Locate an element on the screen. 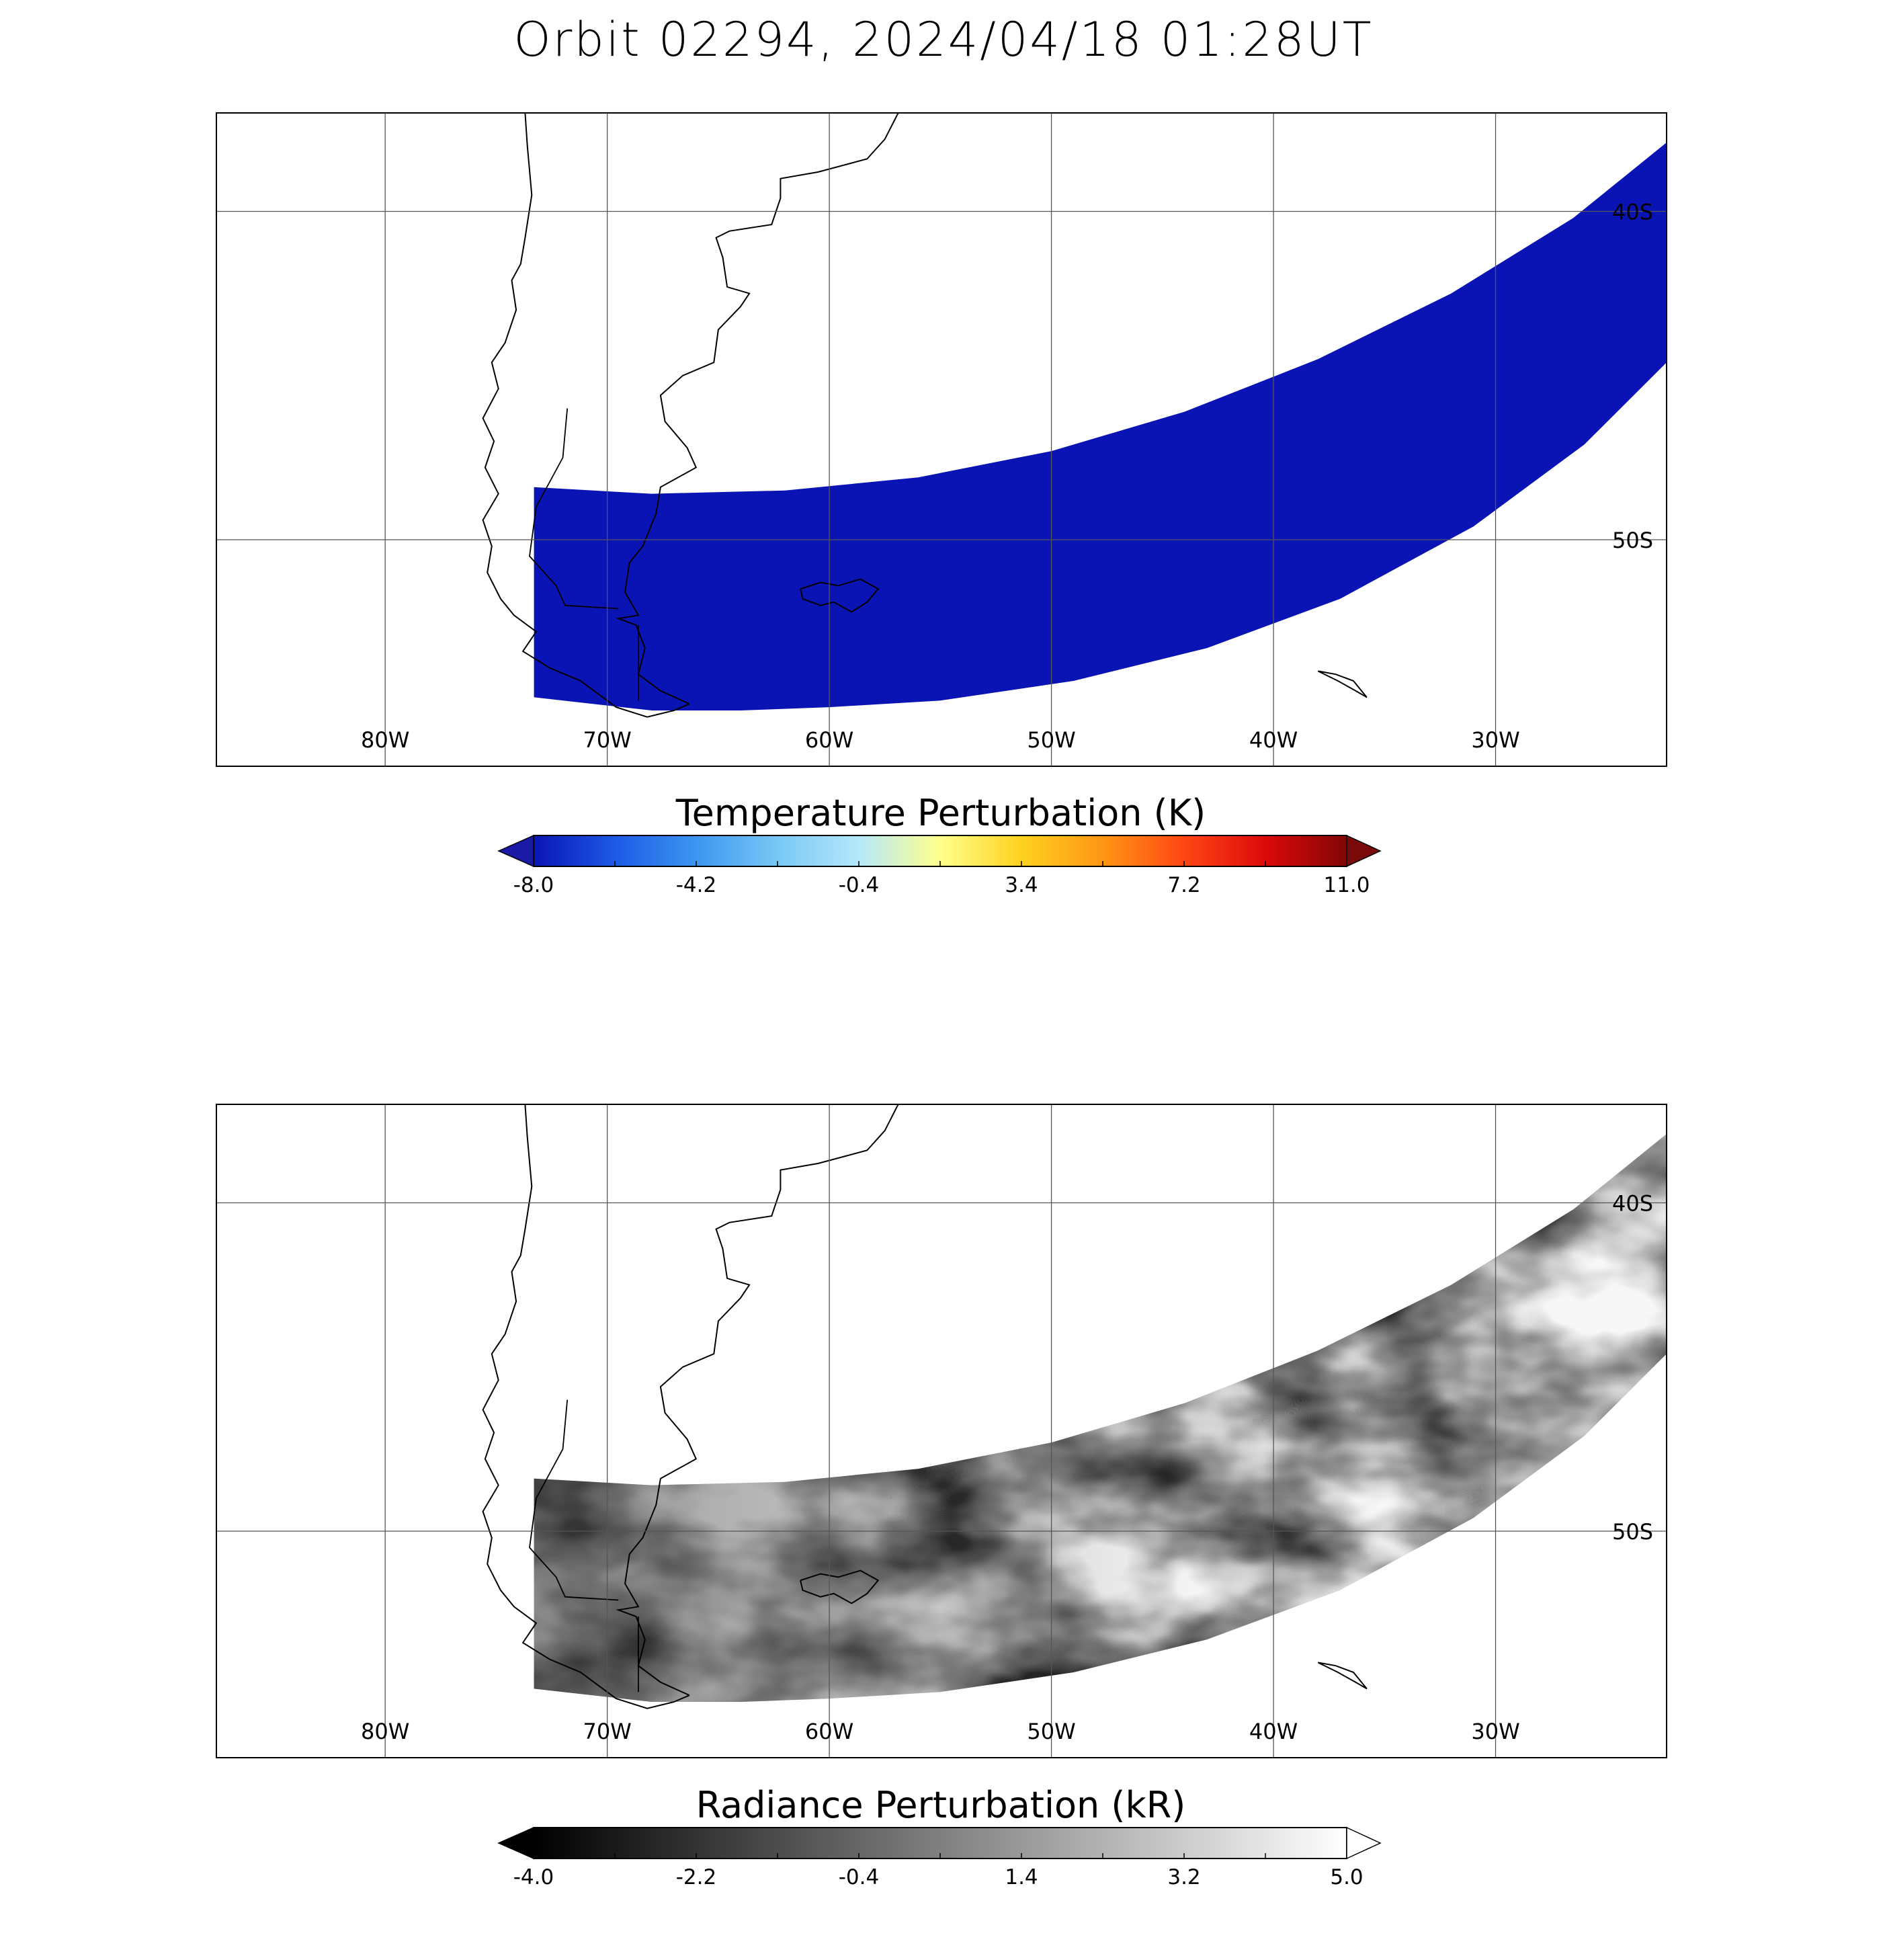 The height and width of the screenshot is (1960, 1887). colorbar-tick-label: 11.0 is located at coordinates (1347, 885).